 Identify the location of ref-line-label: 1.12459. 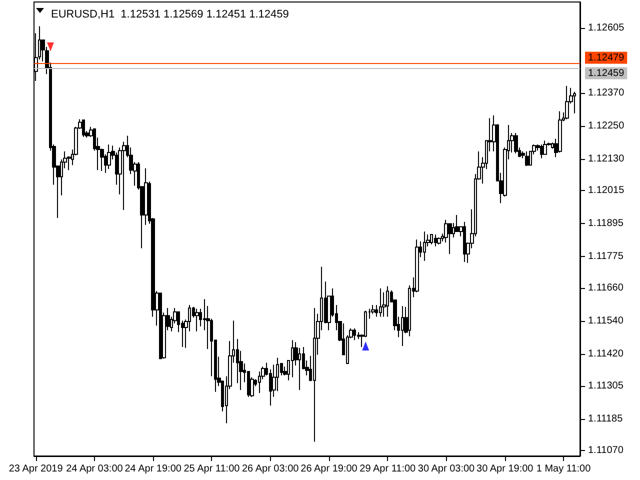
(606, 73).